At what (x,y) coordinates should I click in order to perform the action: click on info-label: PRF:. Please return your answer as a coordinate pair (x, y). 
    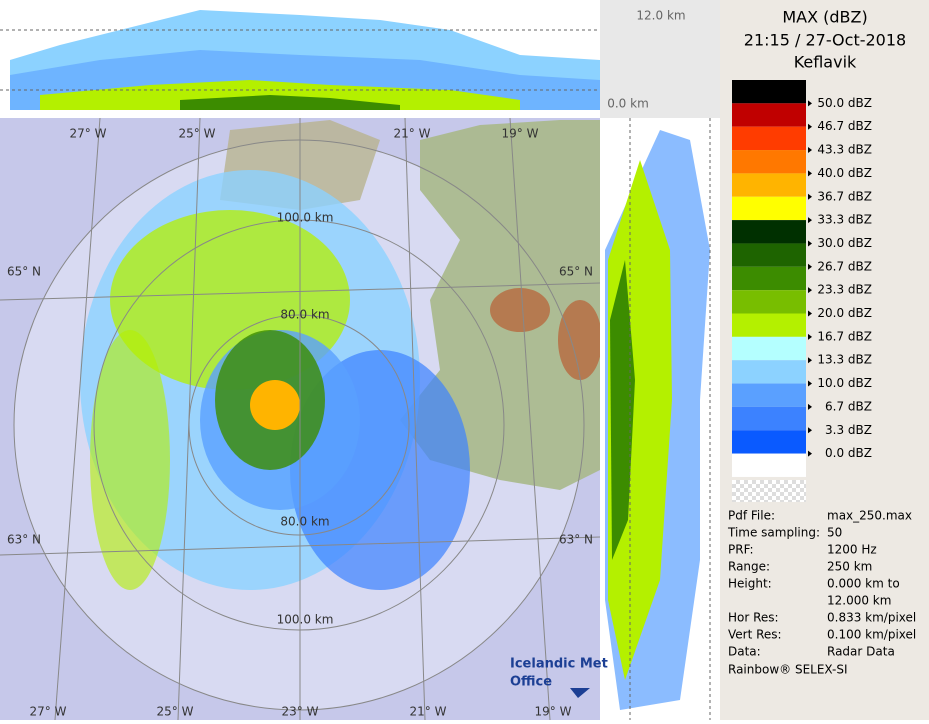
    Looking at the image, I should click on (741, 550).